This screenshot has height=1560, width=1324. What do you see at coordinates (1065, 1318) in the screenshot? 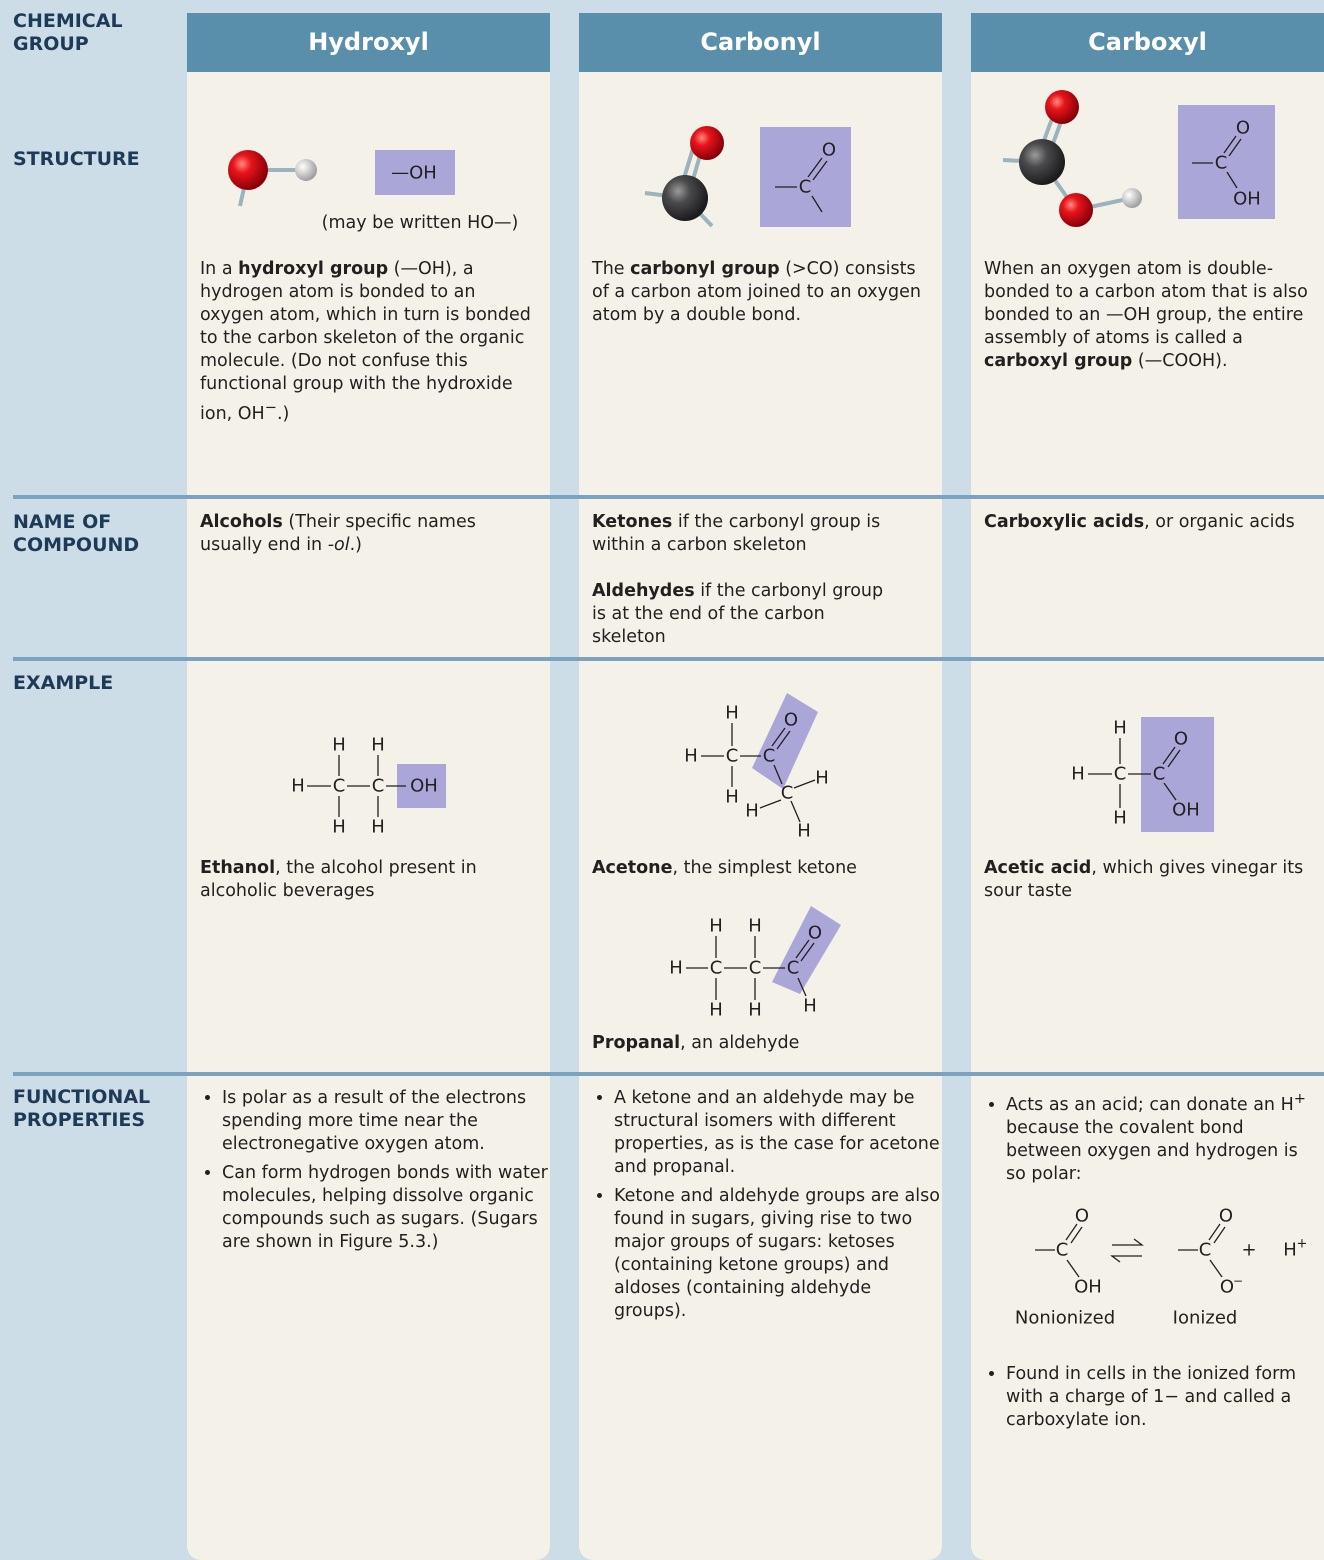
I see `form-label: Nonionized` at bounding box center [1065, 1318].